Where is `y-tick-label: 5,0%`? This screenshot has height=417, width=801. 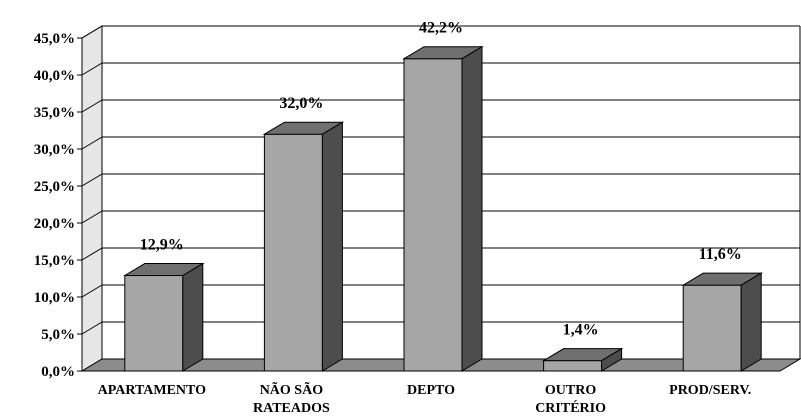
y-tick-label: 5,0% is located at coordinates (58, 335).